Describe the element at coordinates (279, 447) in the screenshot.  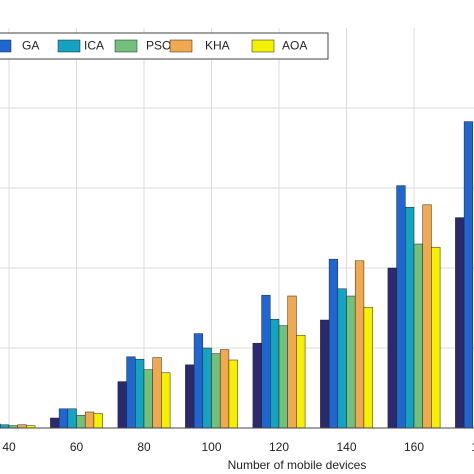
I see `x-tick-label: 120` at that location.